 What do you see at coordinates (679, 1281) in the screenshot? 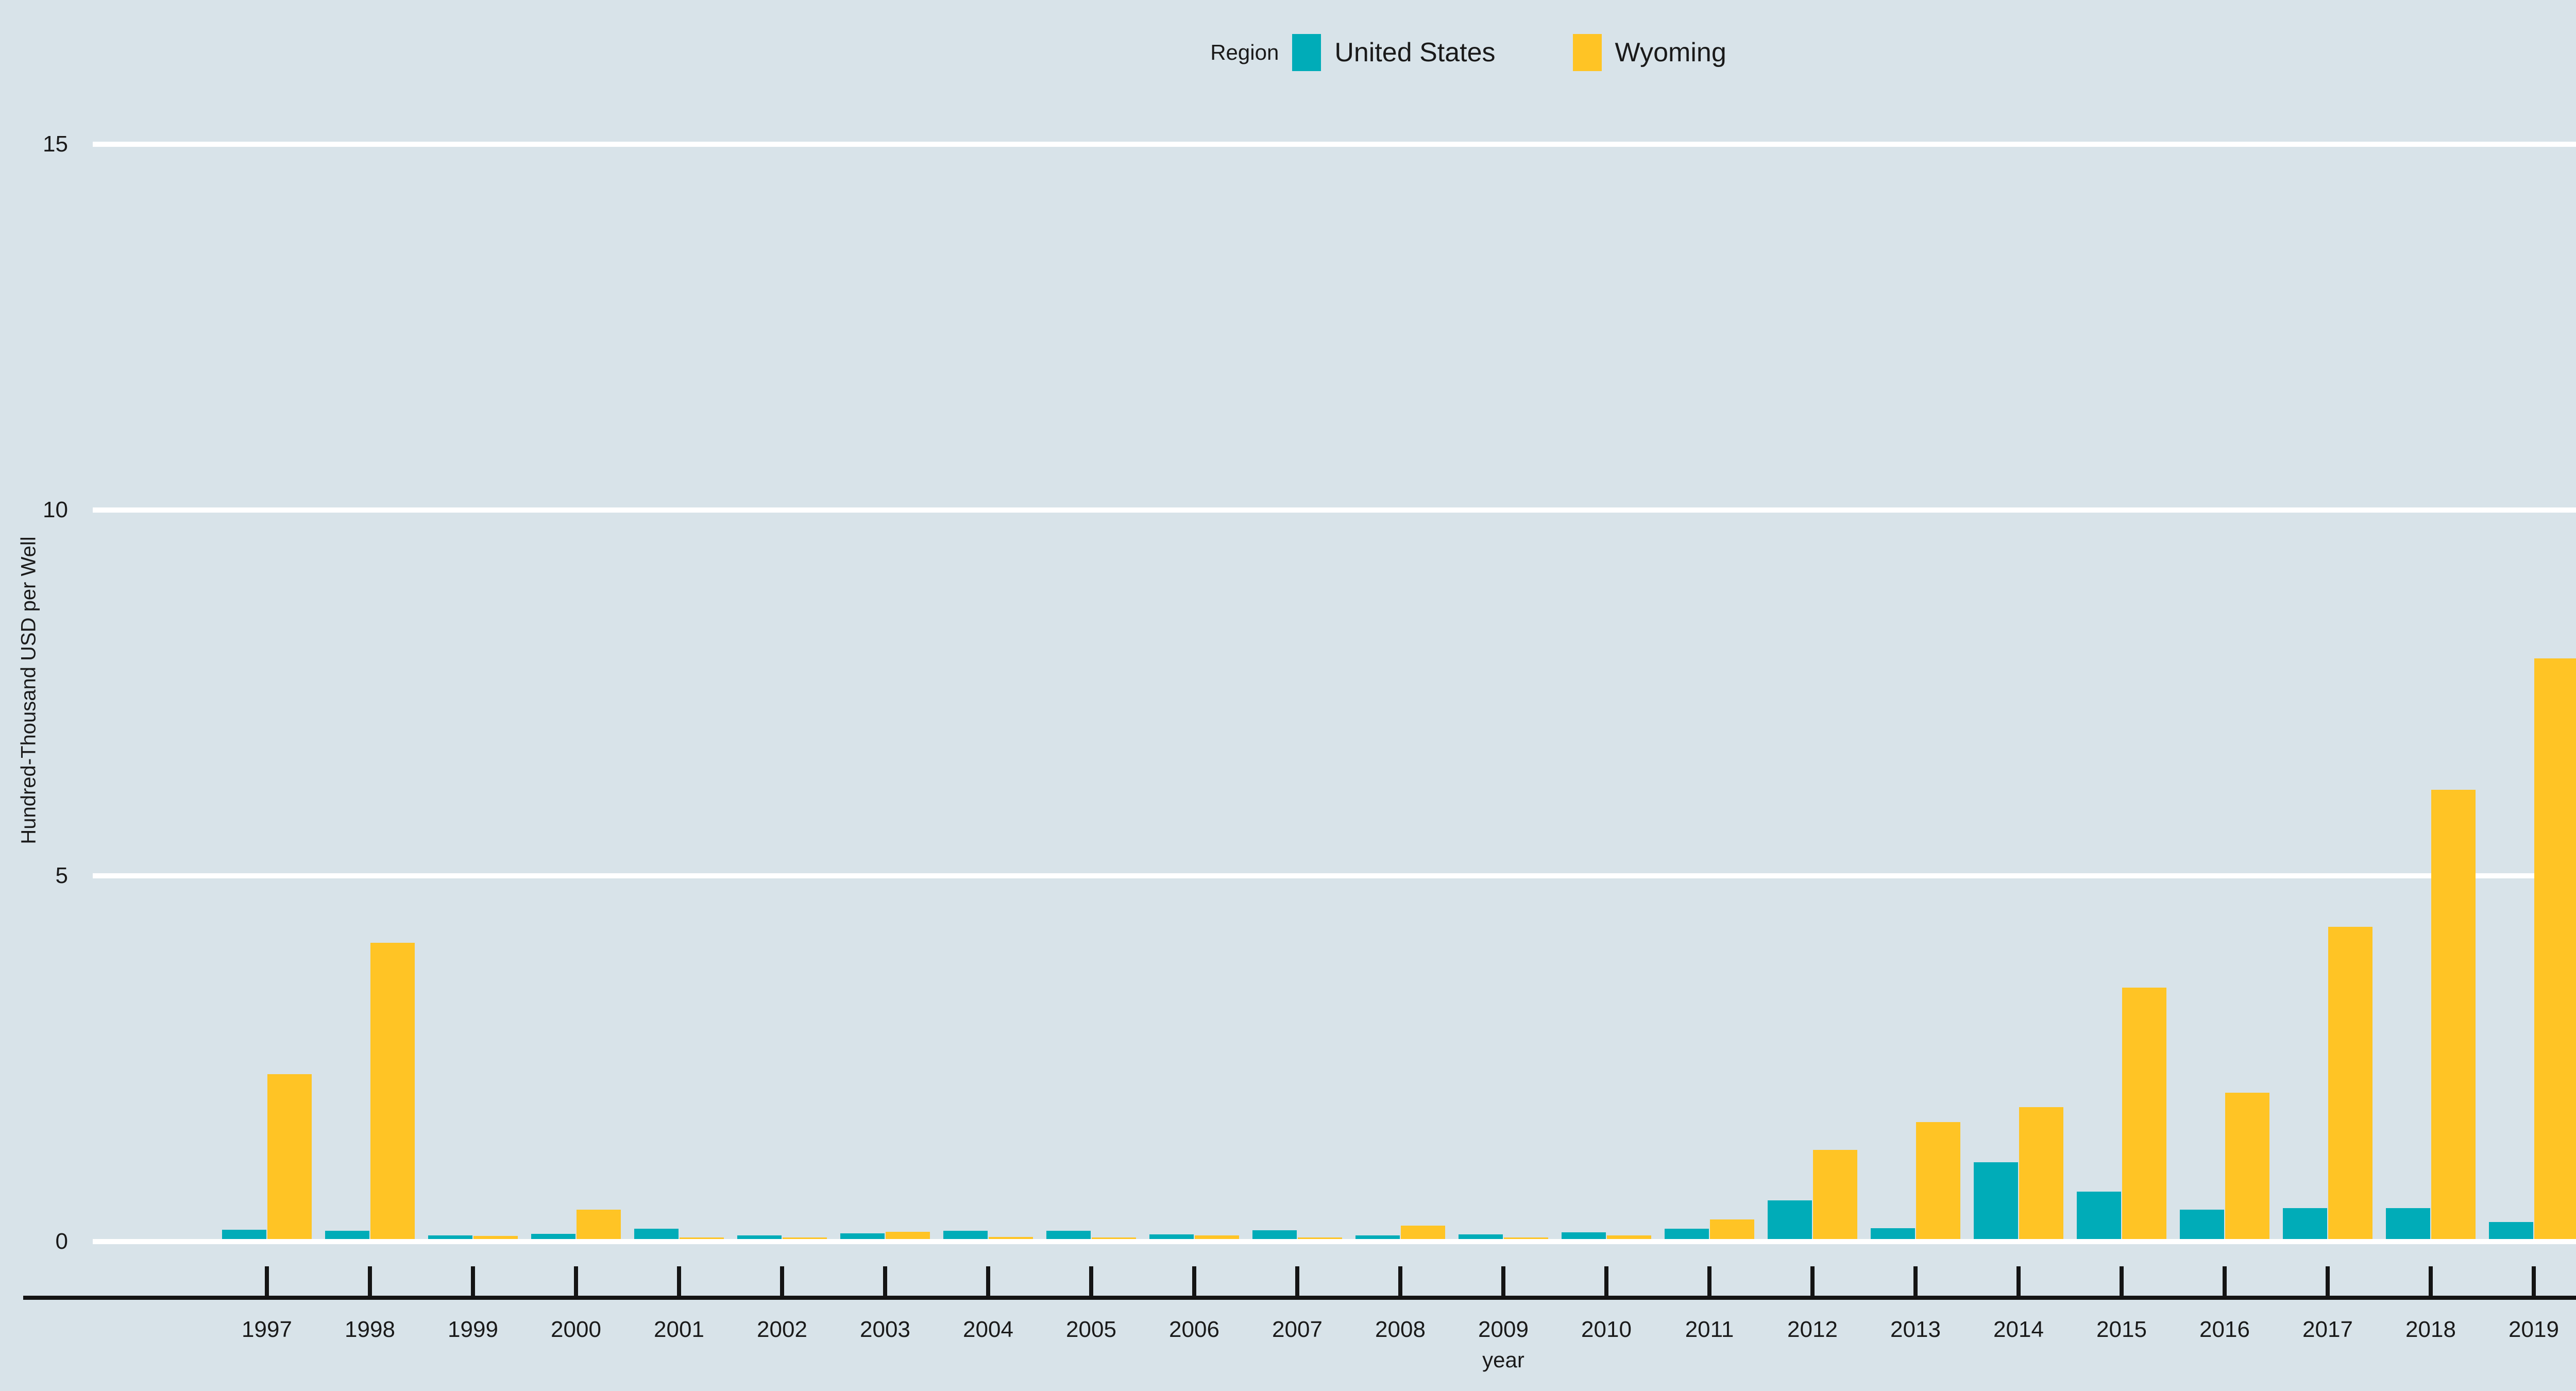
I see `x-tick-2001` at bounding box center [679, 1281].